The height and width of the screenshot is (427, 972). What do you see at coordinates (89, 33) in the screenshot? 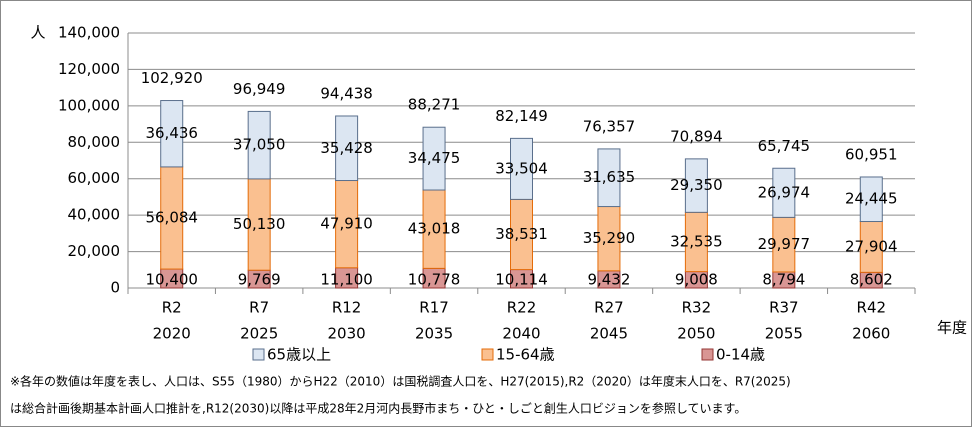
I see `y-tick-label: 140,000` at bounding box center [89, 33].